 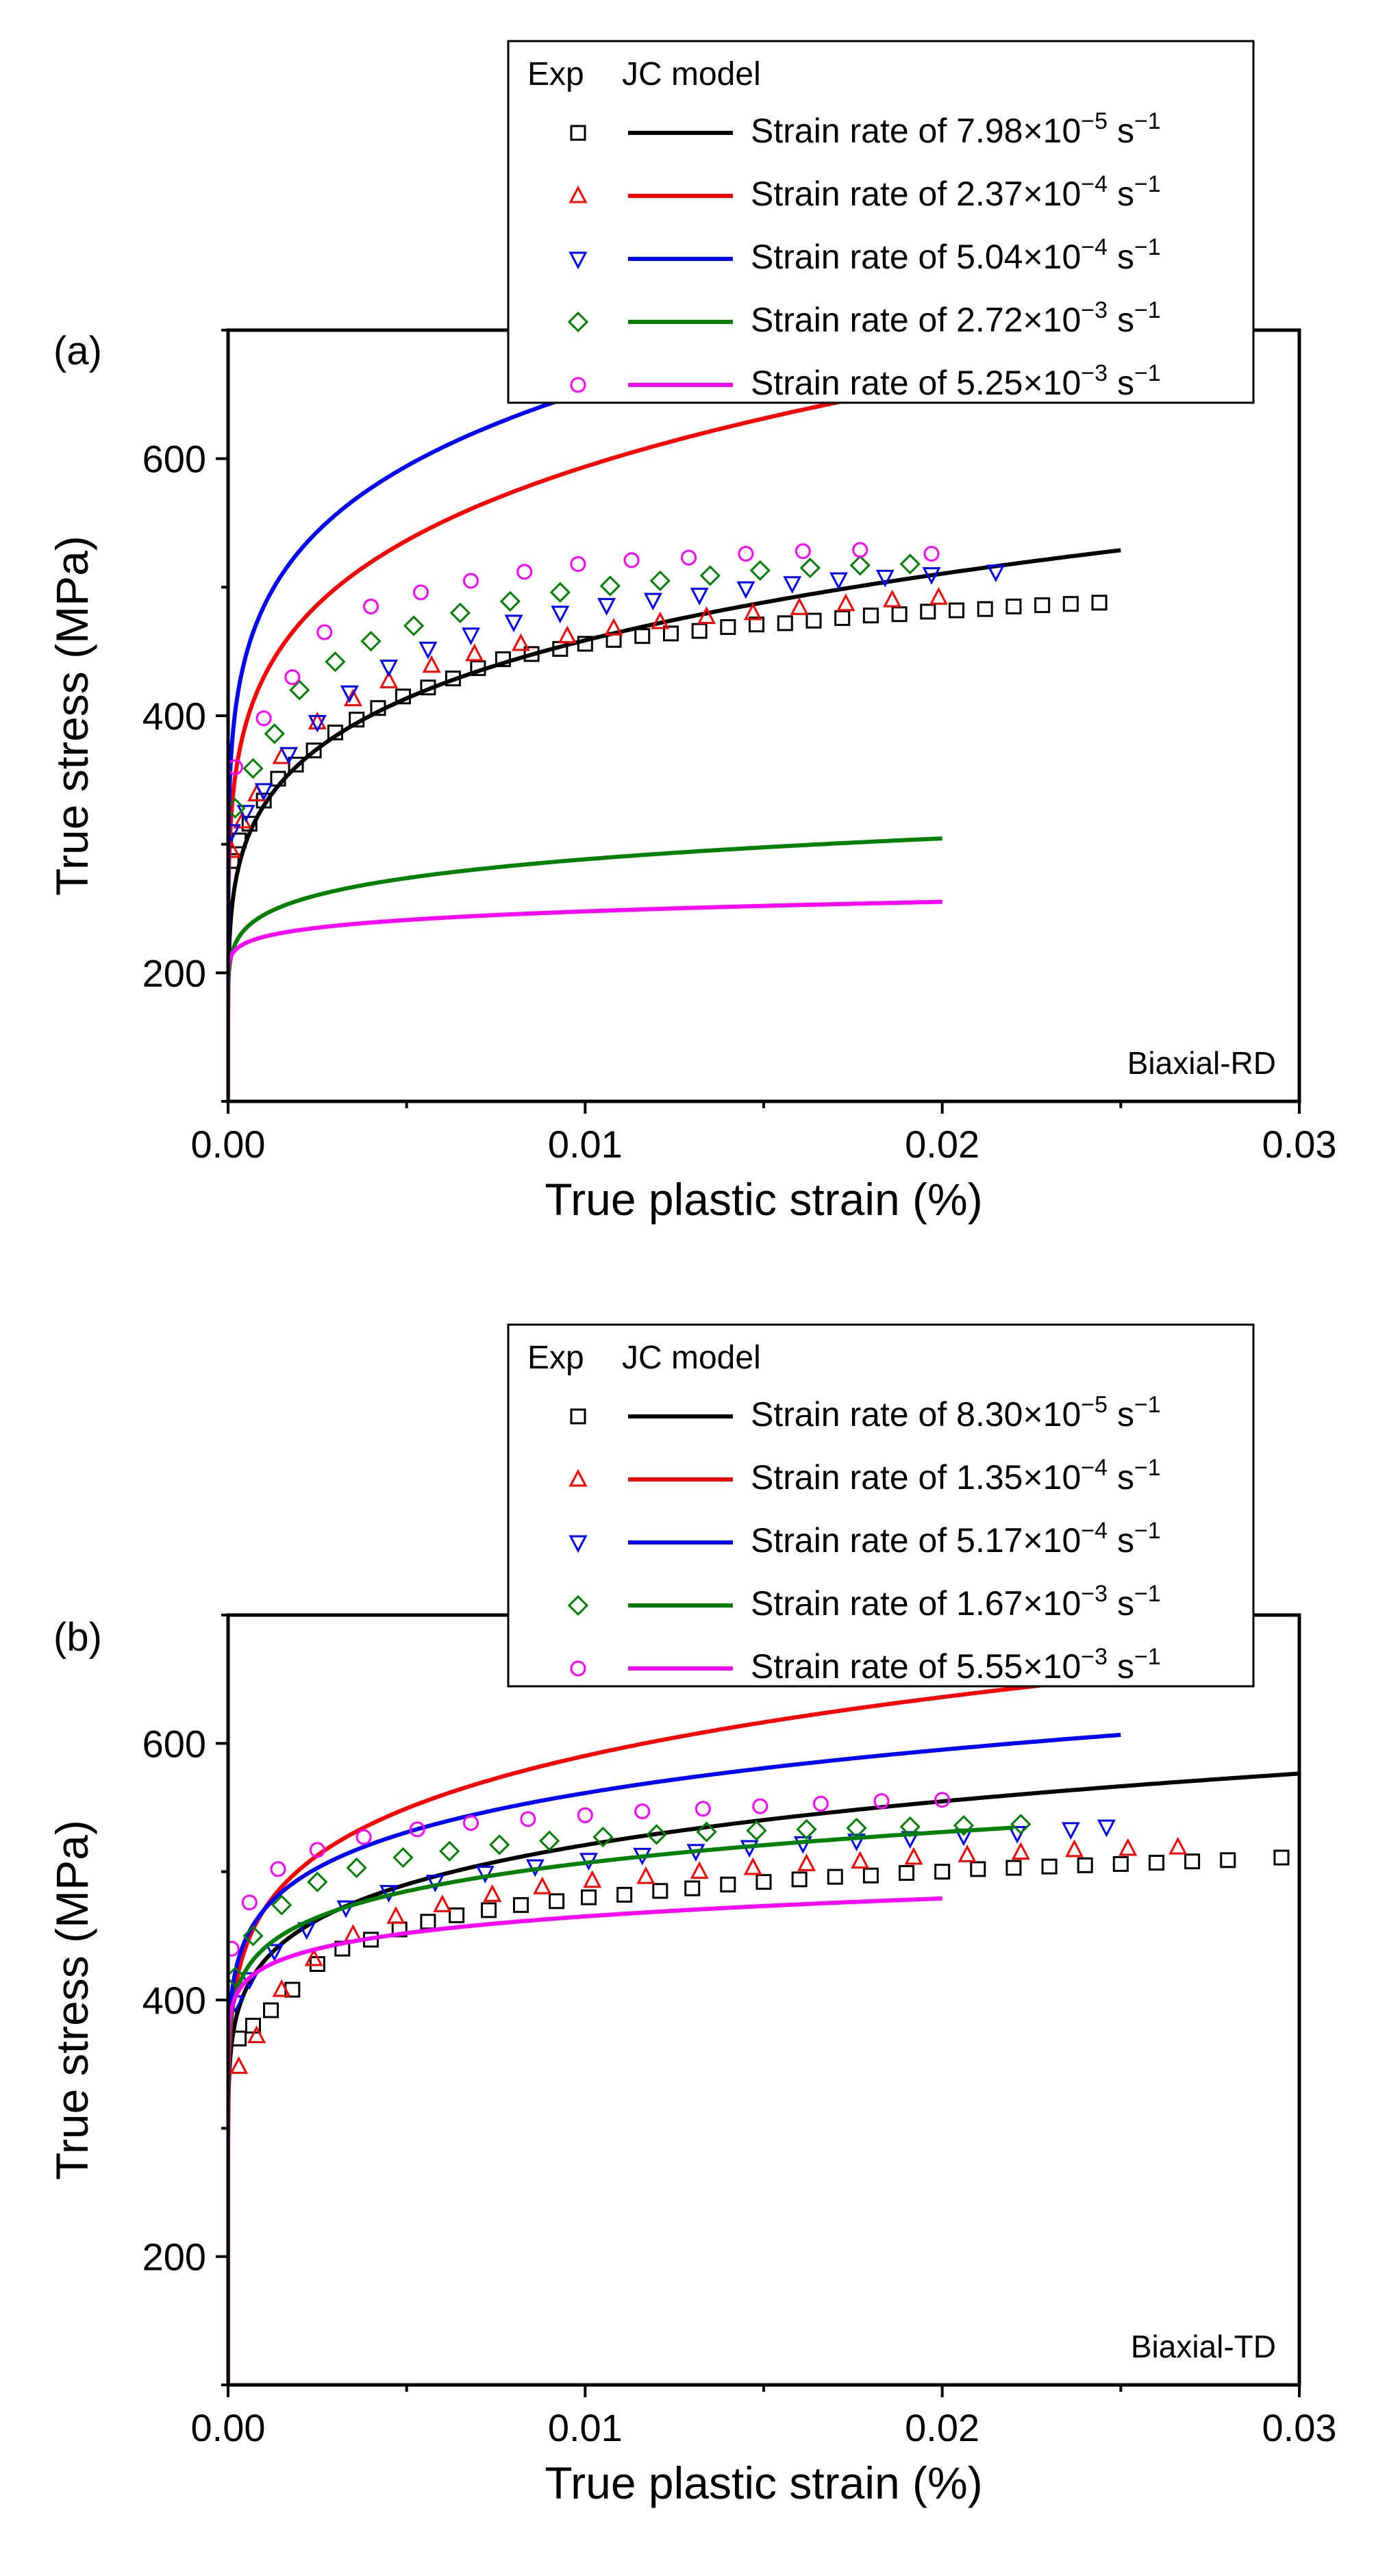 I want to click on legend-entry: Strain rate of 5.25×10−3 s−1, so click(x=865, y=381).